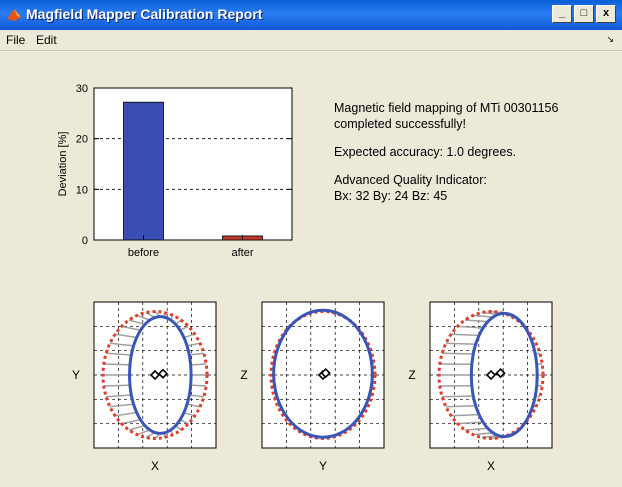  What do you see at coordinates (400, 124) in the screenshot?
I see `info-line-2: completed successfully!` at bounding box center [400, 124].